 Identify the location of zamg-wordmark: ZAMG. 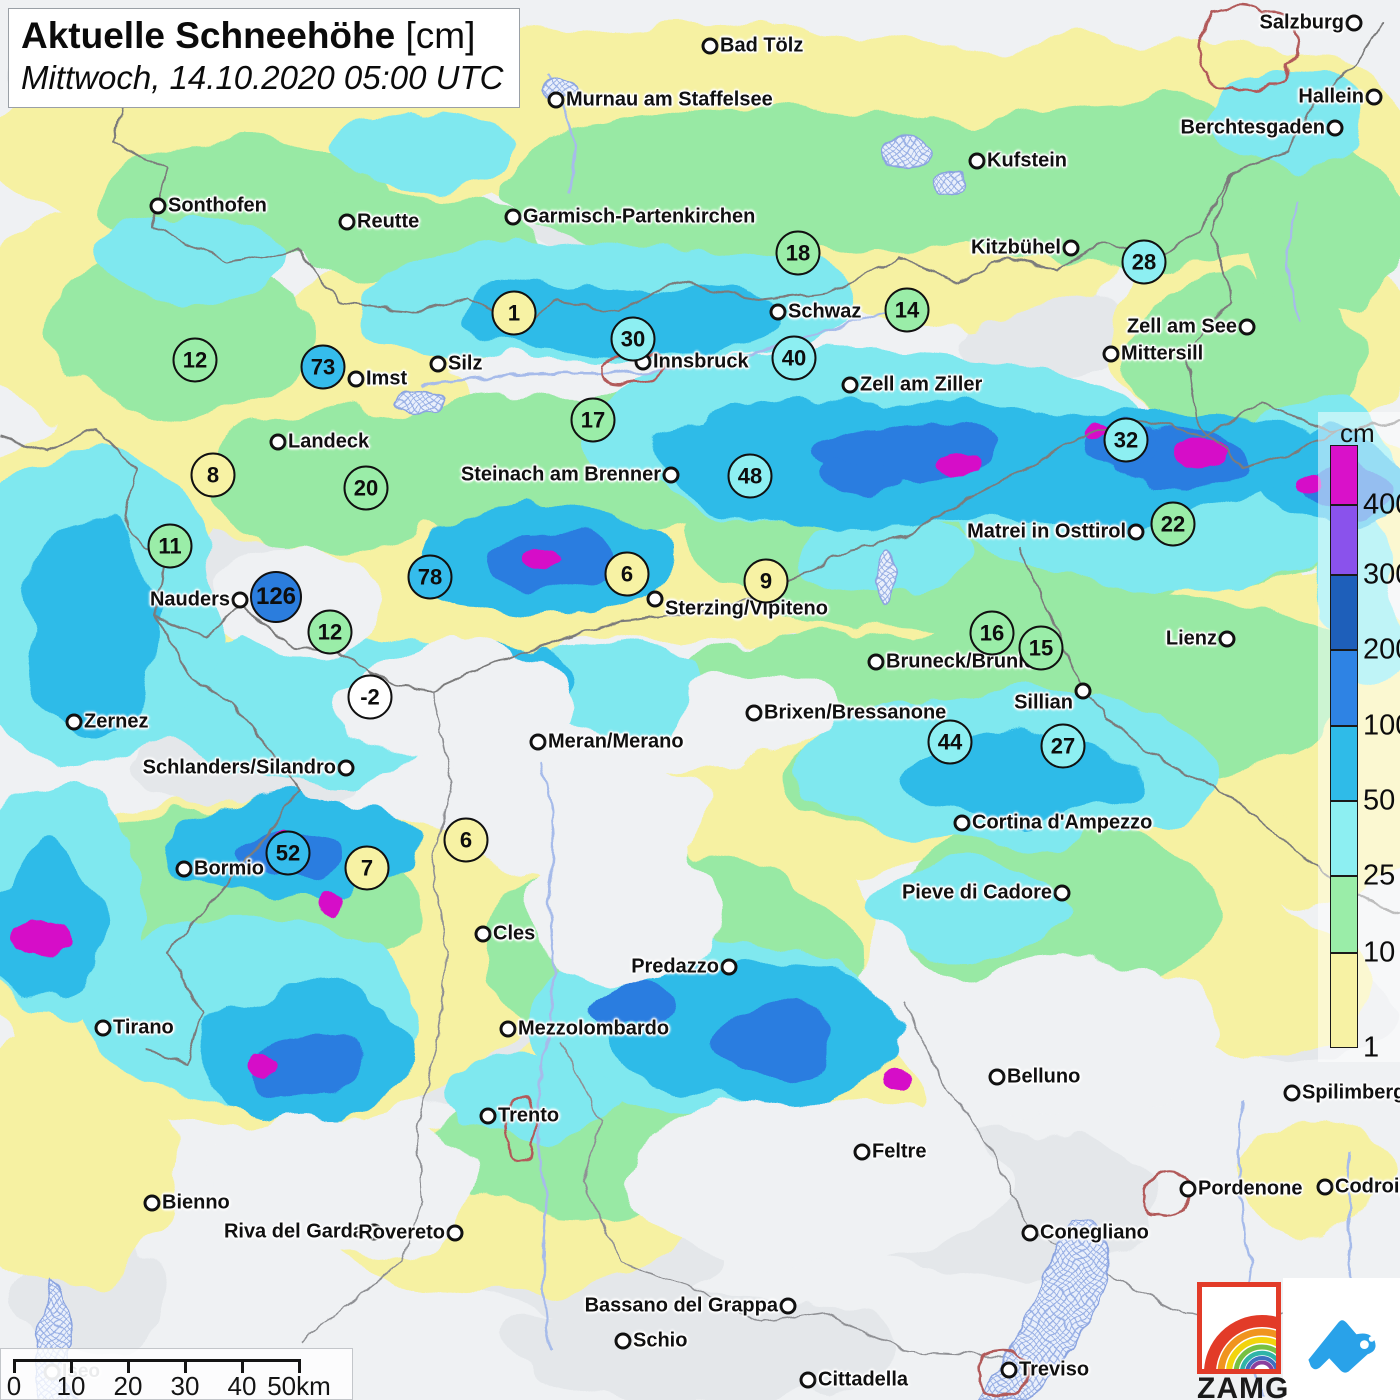
(1243, 1386).